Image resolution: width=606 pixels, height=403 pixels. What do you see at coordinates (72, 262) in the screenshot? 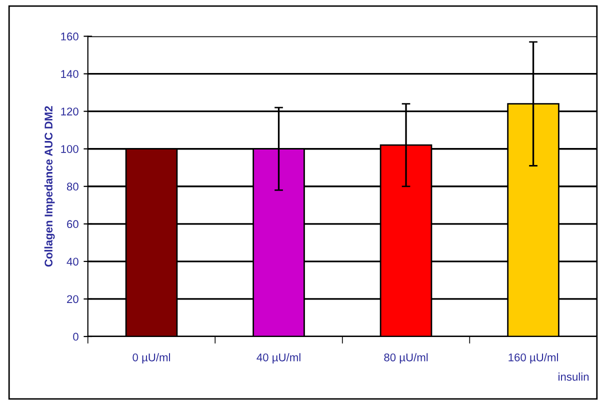
I see `y-tick-label: 40` at bounding box center [72, 262].